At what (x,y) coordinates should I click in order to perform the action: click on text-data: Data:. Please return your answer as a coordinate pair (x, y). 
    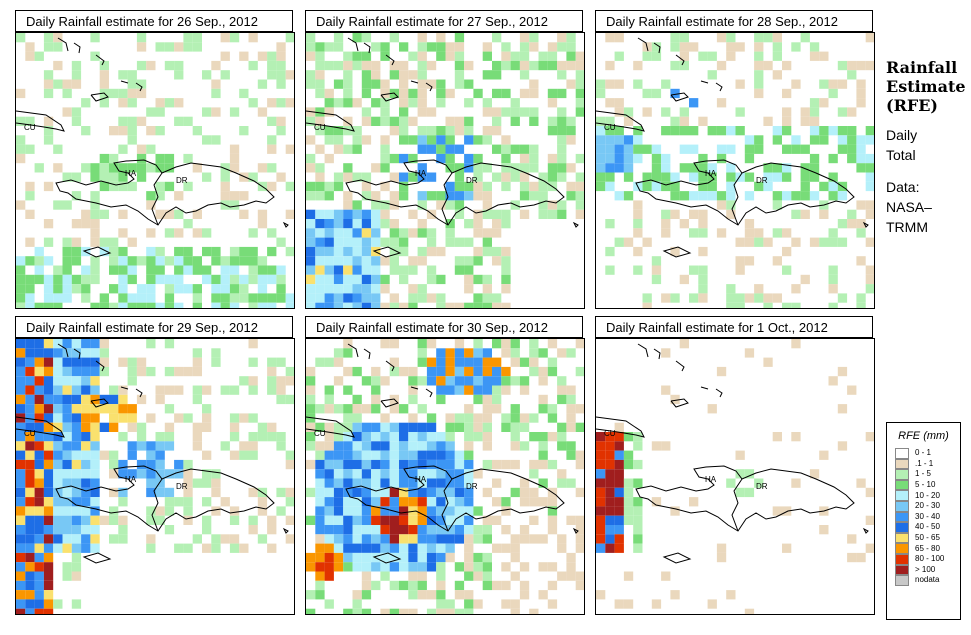
    Looking at the image, I should click on (903, 187).